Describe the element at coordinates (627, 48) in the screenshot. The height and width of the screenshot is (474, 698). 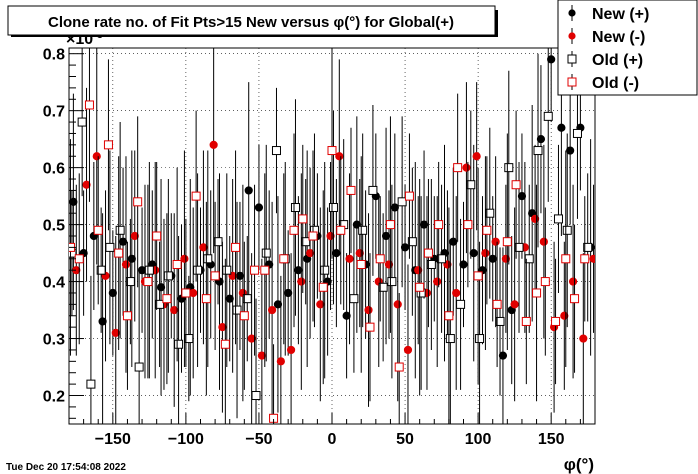
I see `legend: New (+) New (-) Old (+) Old (-)` at that location.